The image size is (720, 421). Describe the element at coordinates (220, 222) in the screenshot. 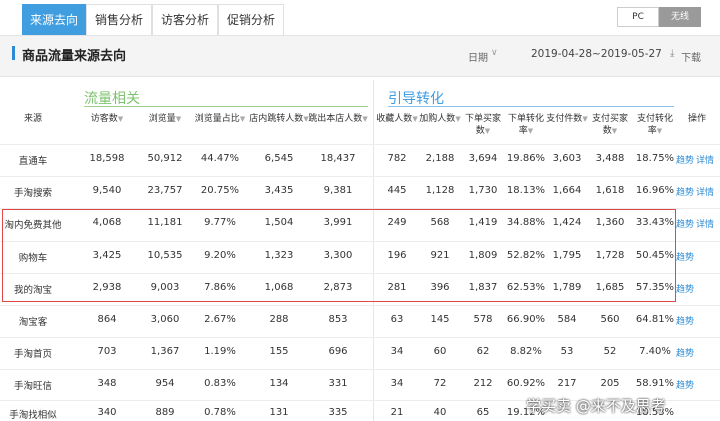

I see `table-cell: 9.77%` at that location.